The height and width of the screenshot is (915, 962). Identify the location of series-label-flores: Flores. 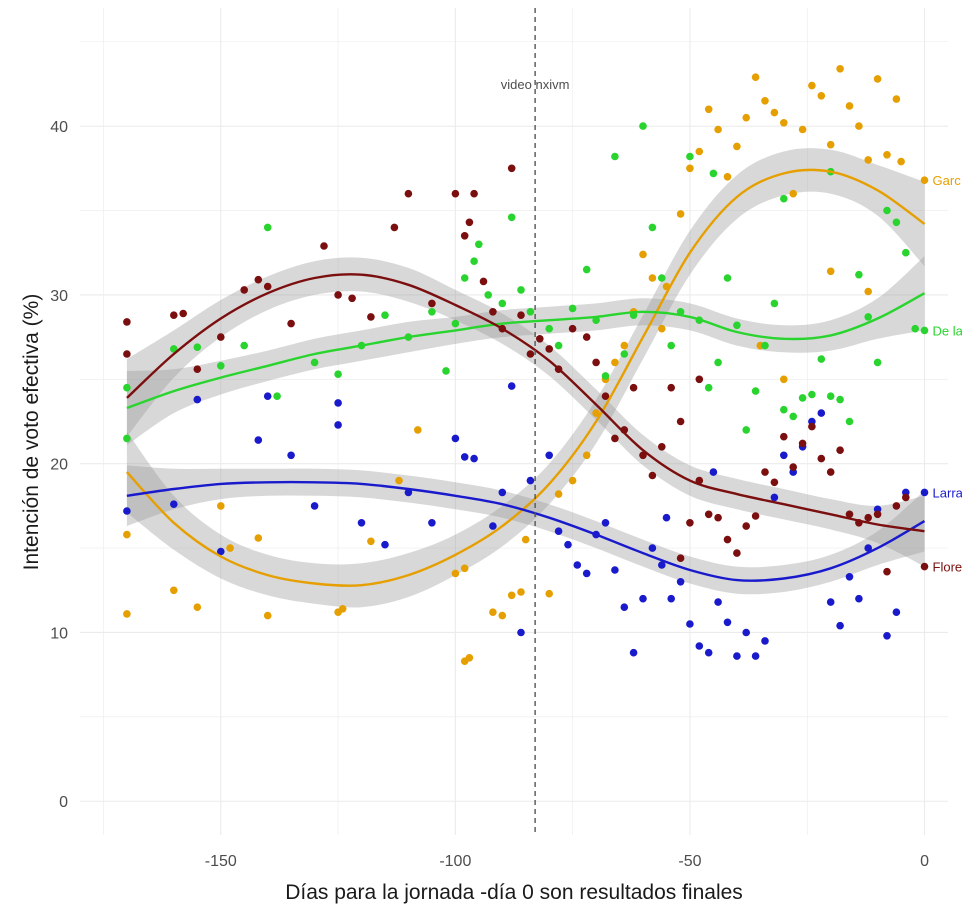
(947, 567).